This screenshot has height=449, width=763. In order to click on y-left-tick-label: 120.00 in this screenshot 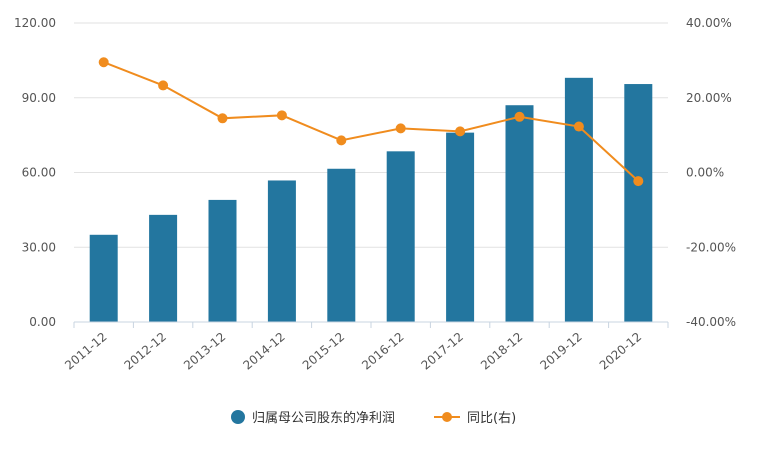, I will do `click(35, 23)`.